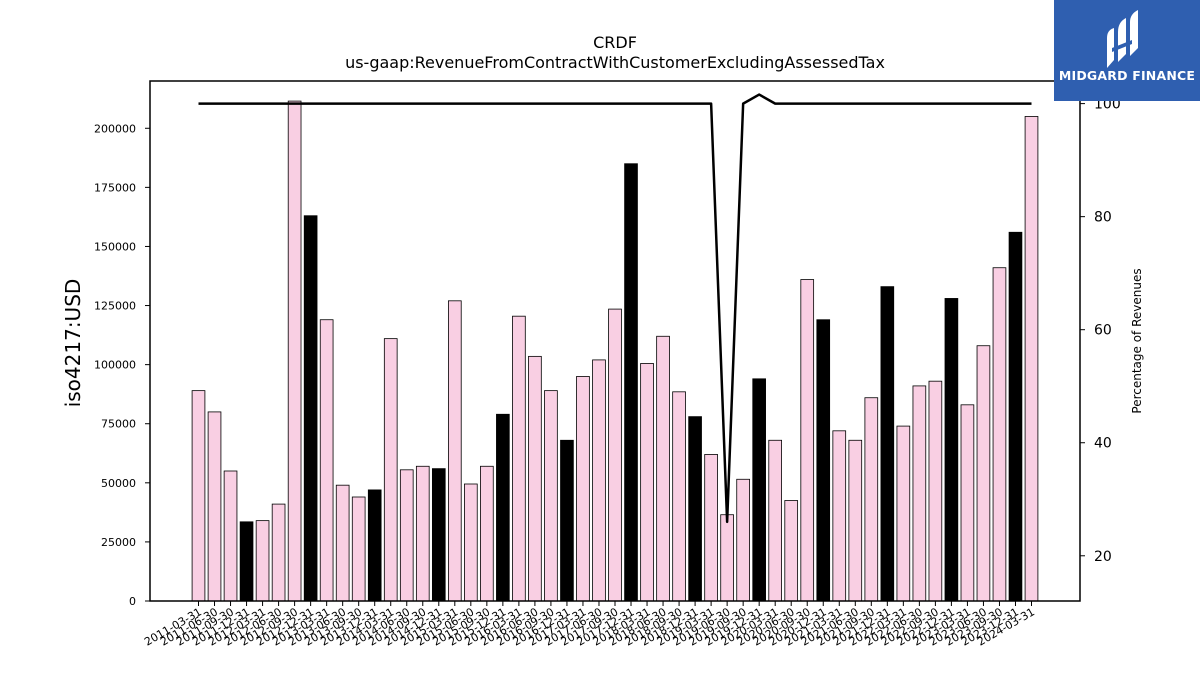 The image size is (1200, 675). I want to click on y-tick-label: 125000, so click(115, 306).